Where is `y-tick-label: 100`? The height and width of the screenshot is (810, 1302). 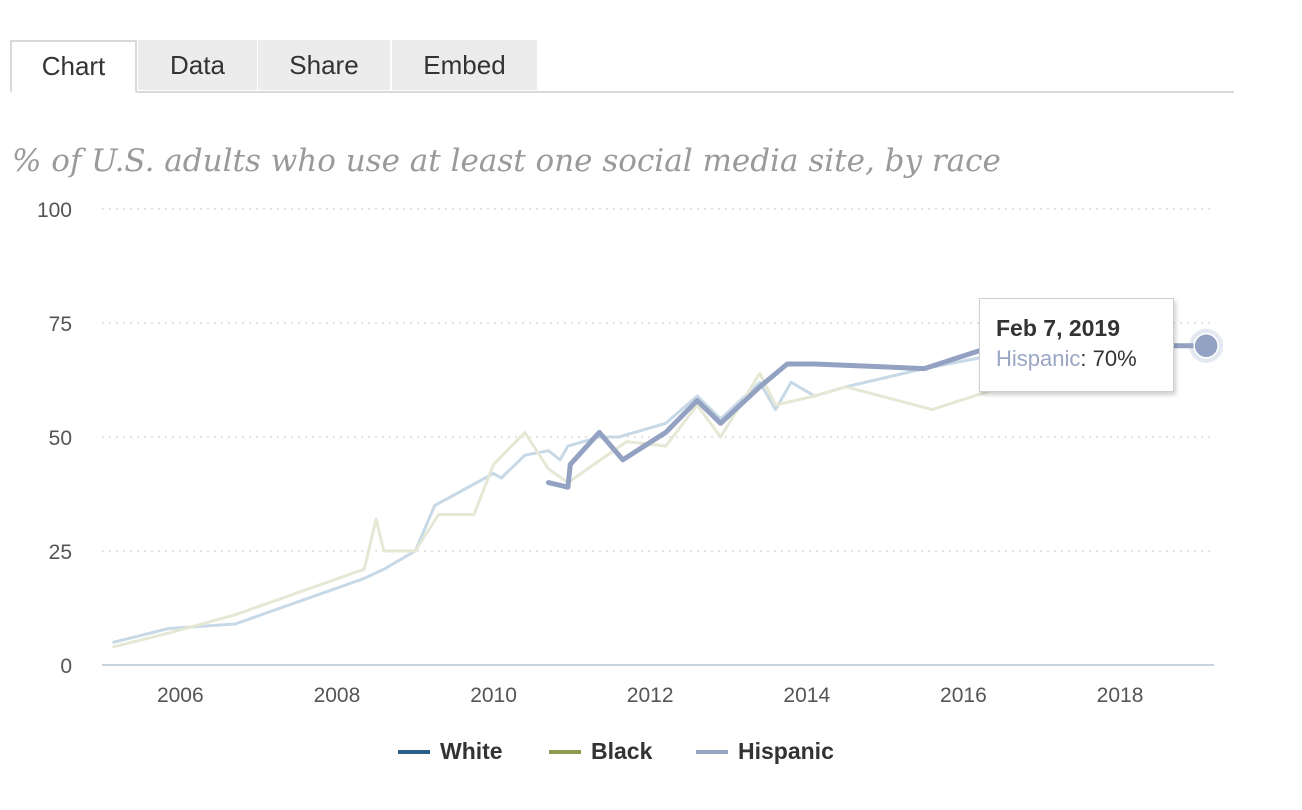
y-tick-label: 100 is located at coordinates (54, 210).